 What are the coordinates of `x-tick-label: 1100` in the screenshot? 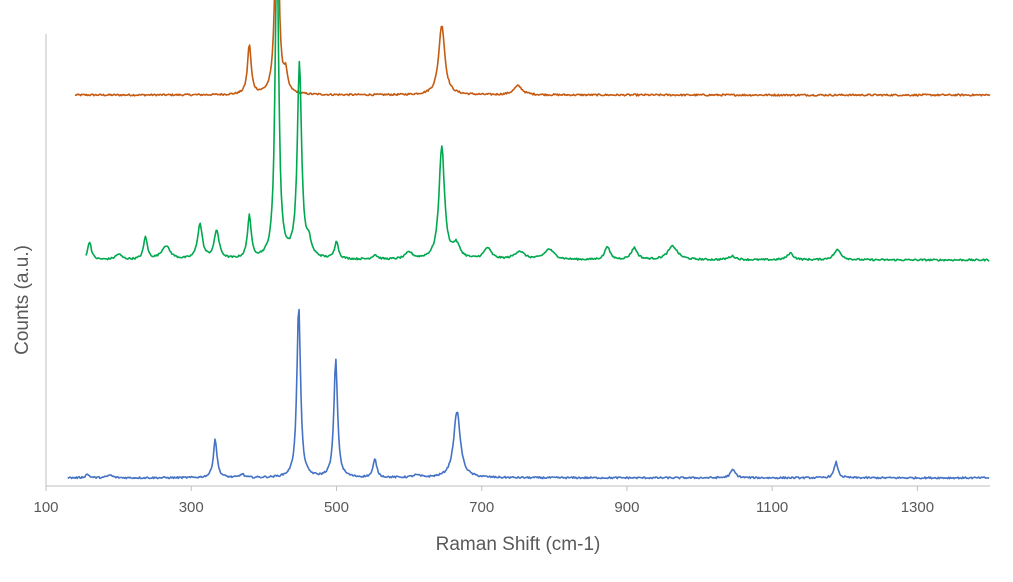 It's located at (772, 507).